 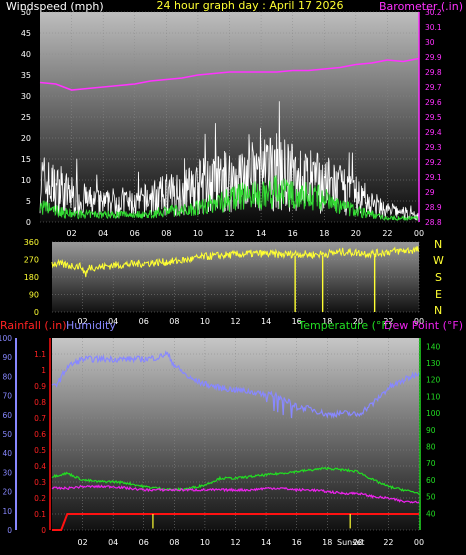 What do you see at coordinates (40, 418) in the screenshot?
I see `rain-tick-label: 0.7` at bounding box center [40, 418].